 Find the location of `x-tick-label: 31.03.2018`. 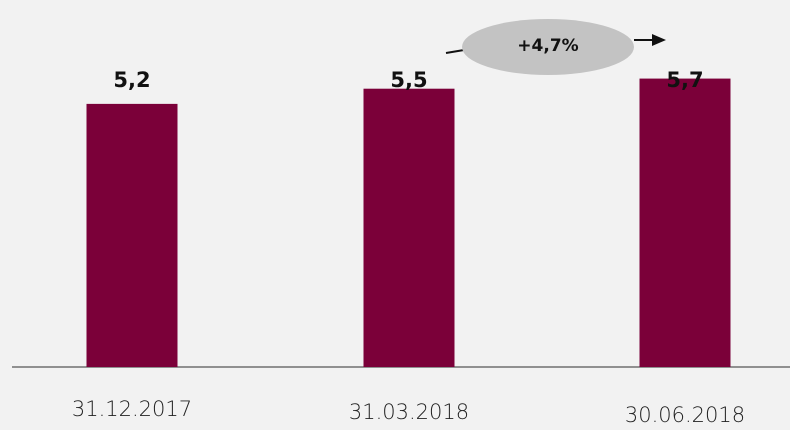

x-tick-label: 31.03.2018 is located at coordinates (409, 412).